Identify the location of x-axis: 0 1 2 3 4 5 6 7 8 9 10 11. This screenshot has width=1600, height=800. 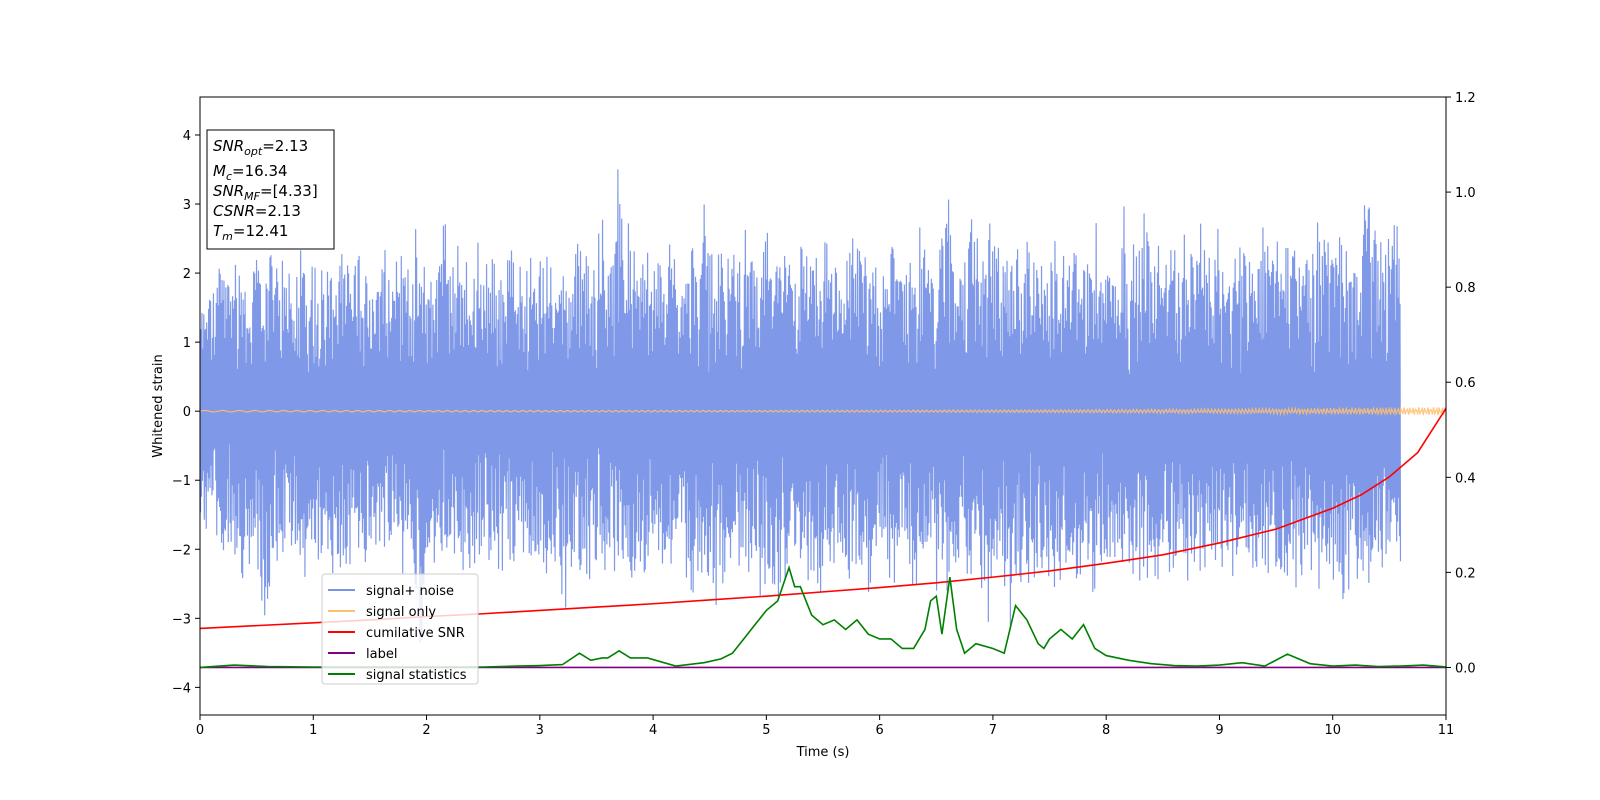
(825, 726).